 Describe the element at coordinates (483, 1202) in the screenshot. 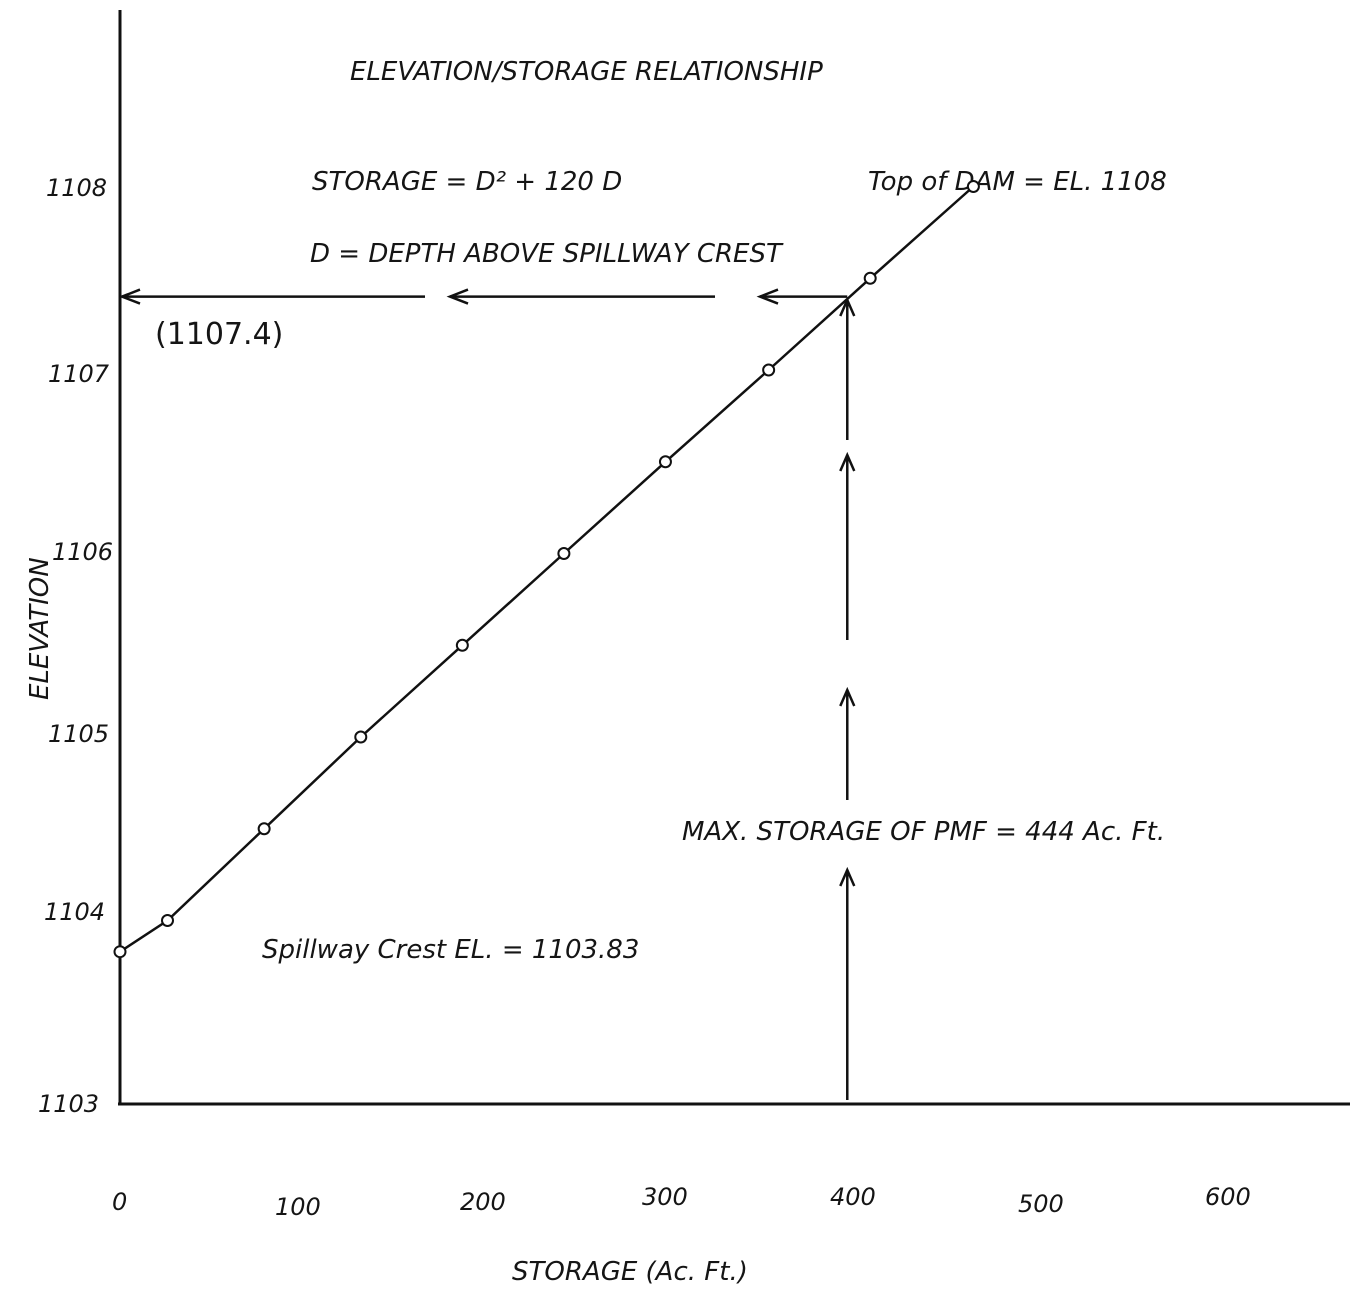

I see `x-tick-label: 200` at that location.